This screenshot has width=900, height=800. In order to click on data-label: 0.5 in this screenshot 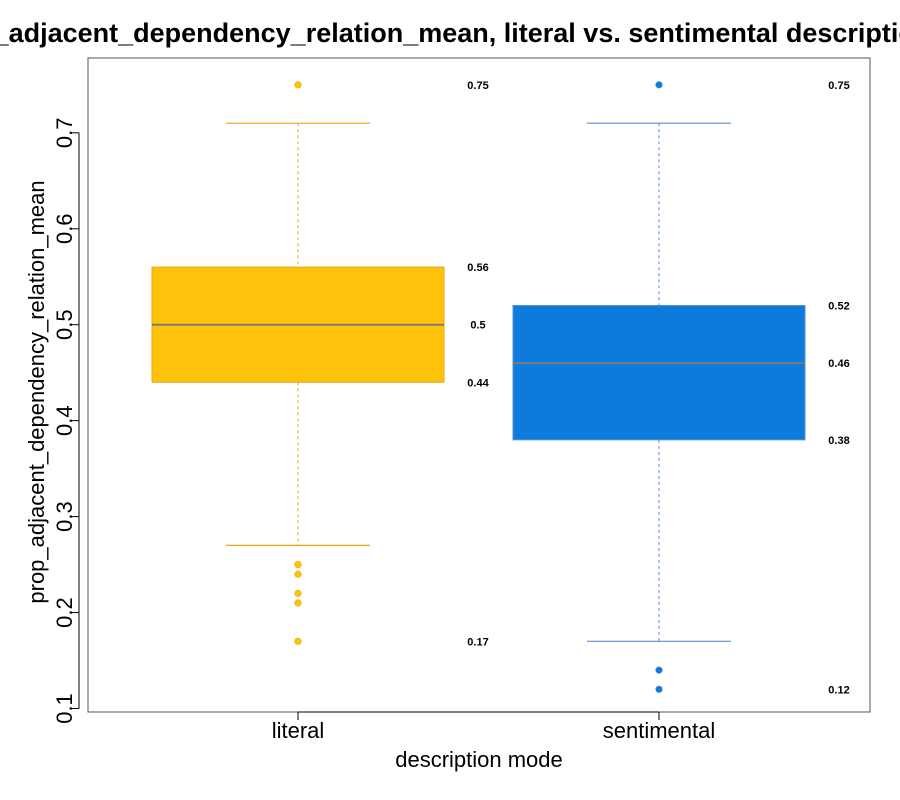, I will do `click(477, 326)`.